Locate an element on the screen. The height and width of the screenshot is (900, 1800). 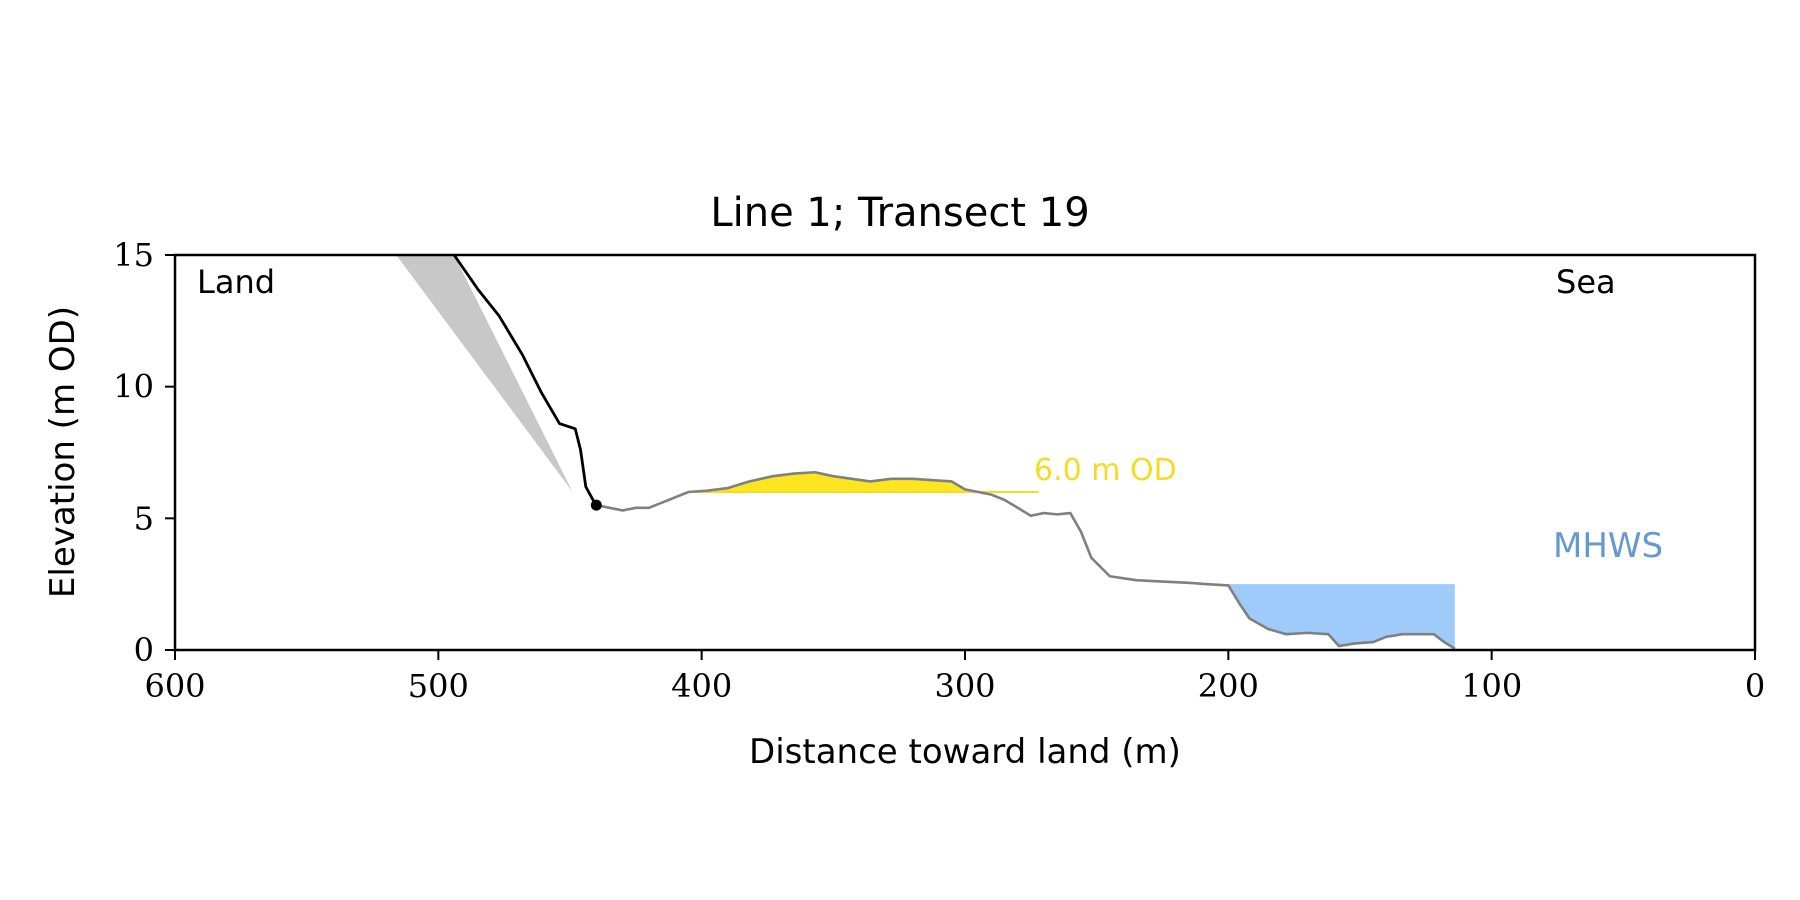
x-tick-label: 200 is located at coordinates (1228, 686).